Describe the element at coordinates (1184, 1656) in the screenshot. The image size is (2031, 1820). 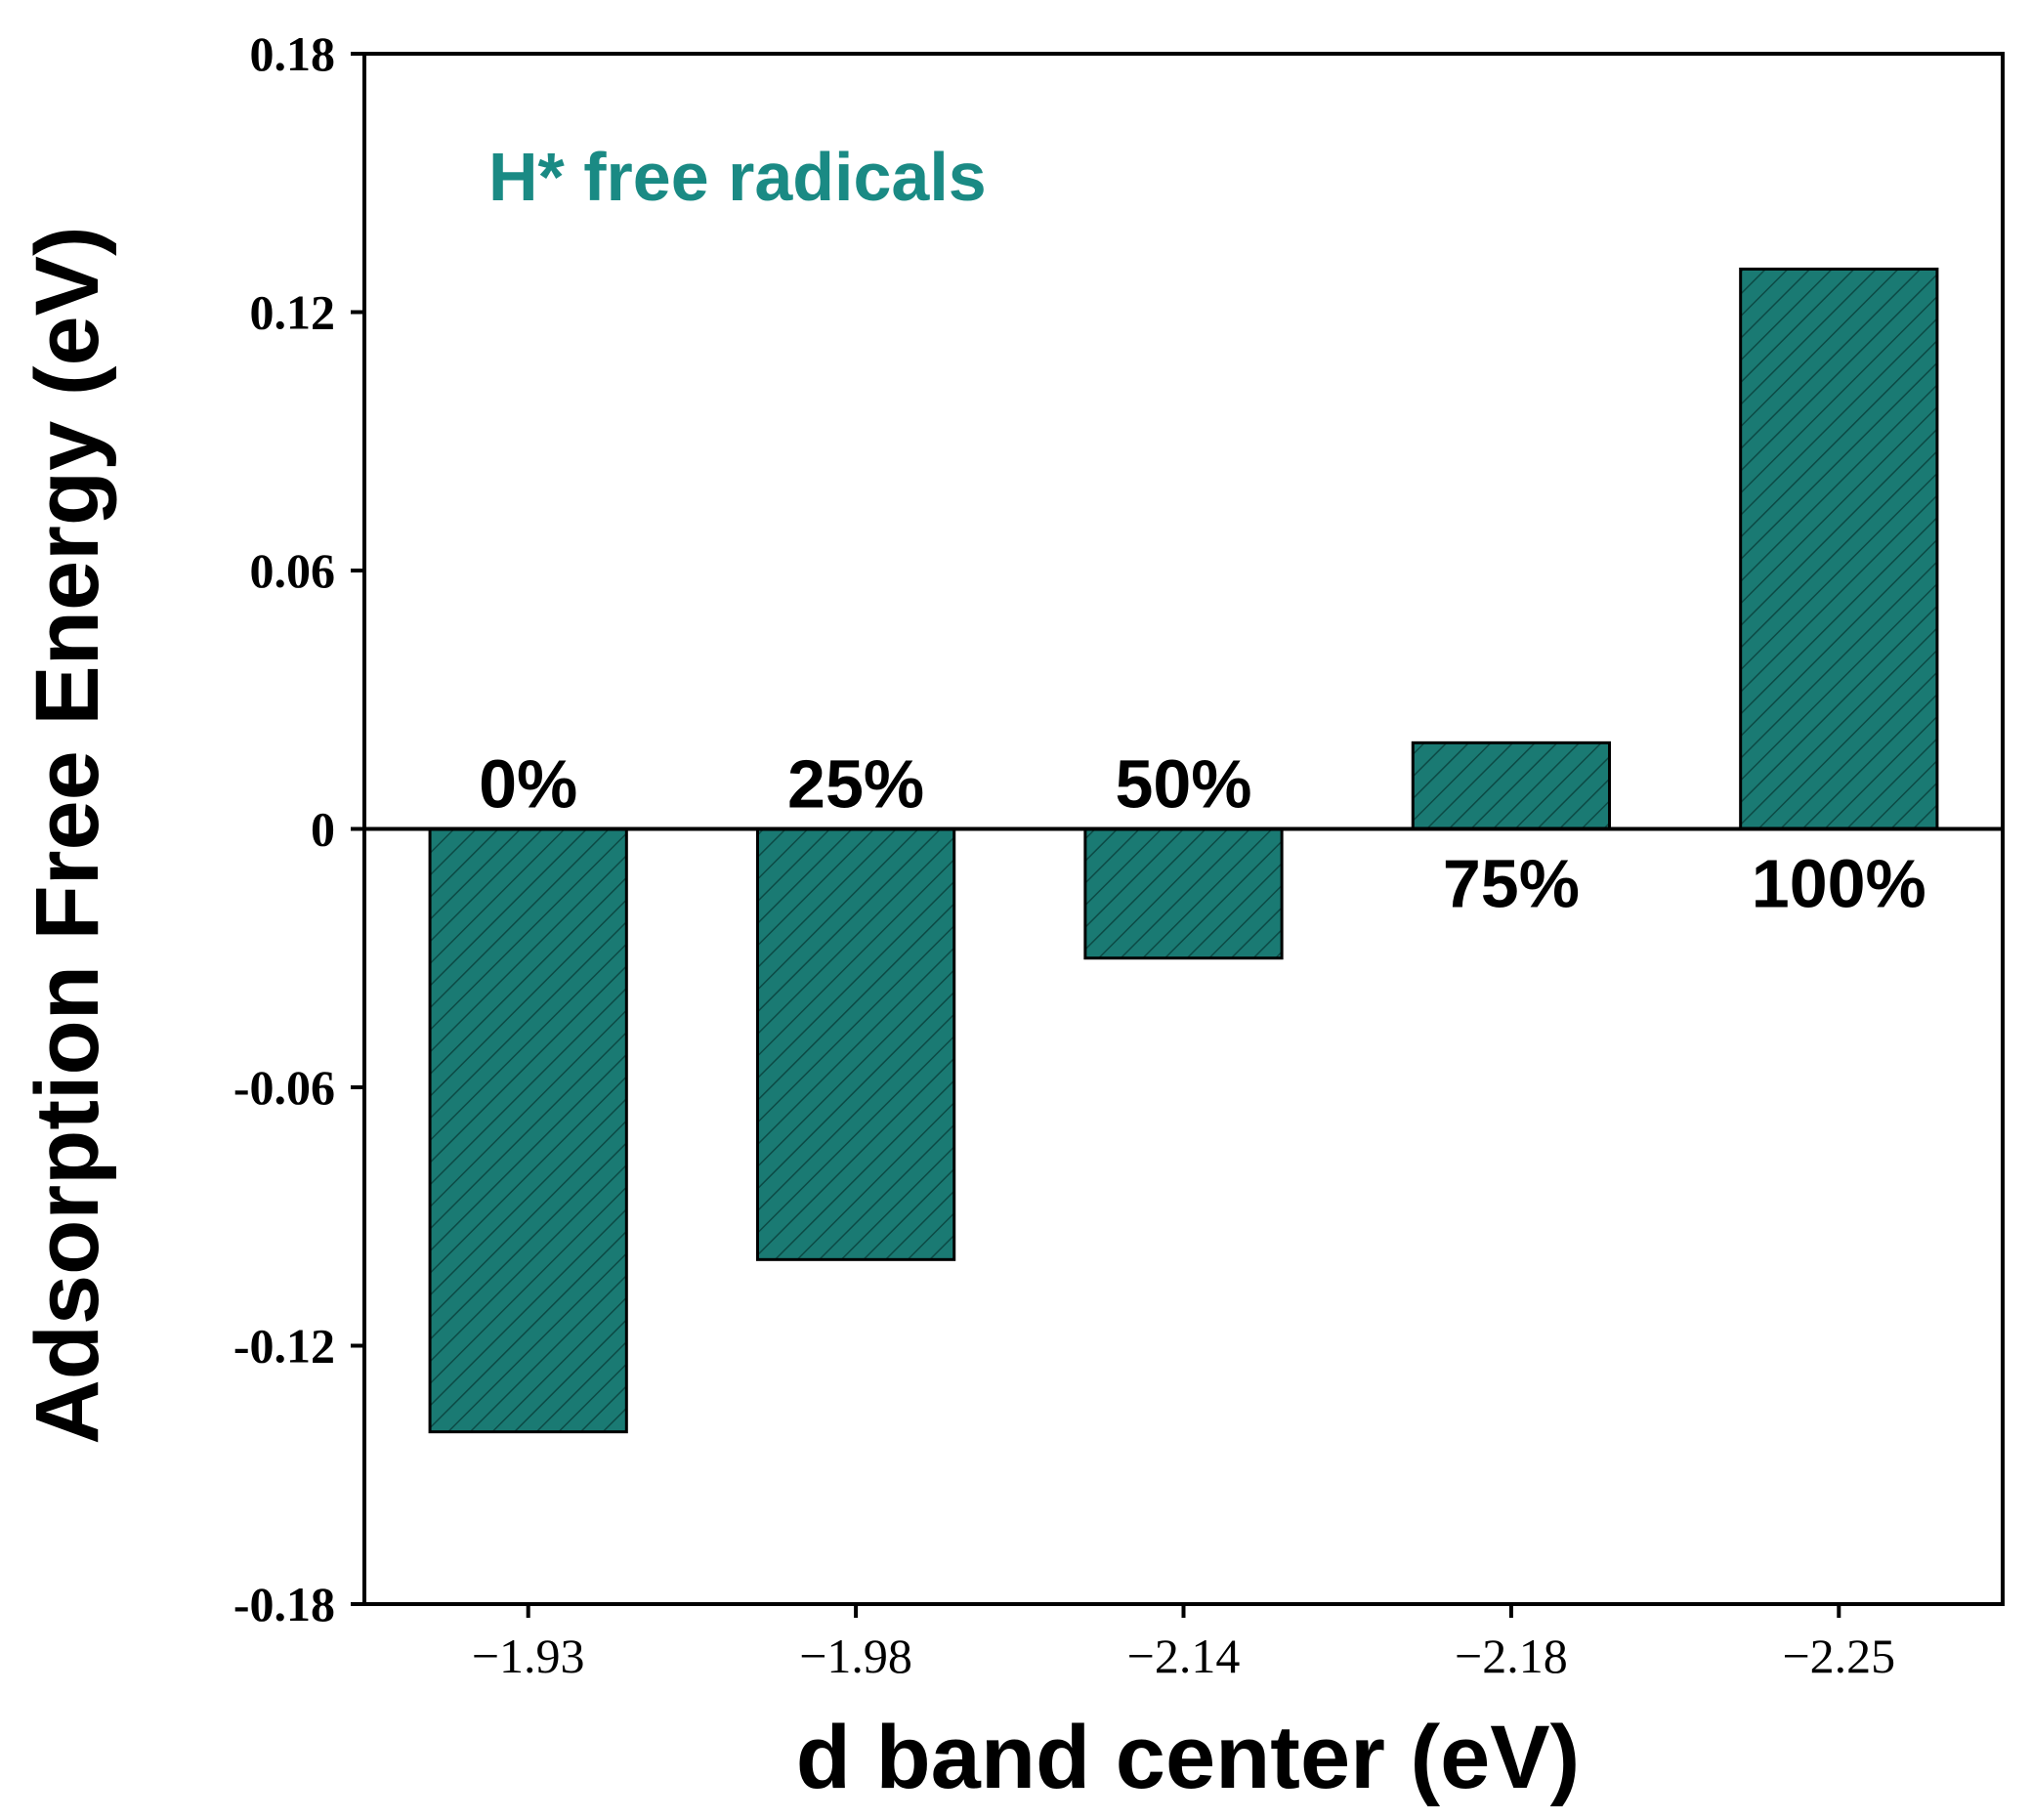
I see `x-tick-label: −2.14` at that location.